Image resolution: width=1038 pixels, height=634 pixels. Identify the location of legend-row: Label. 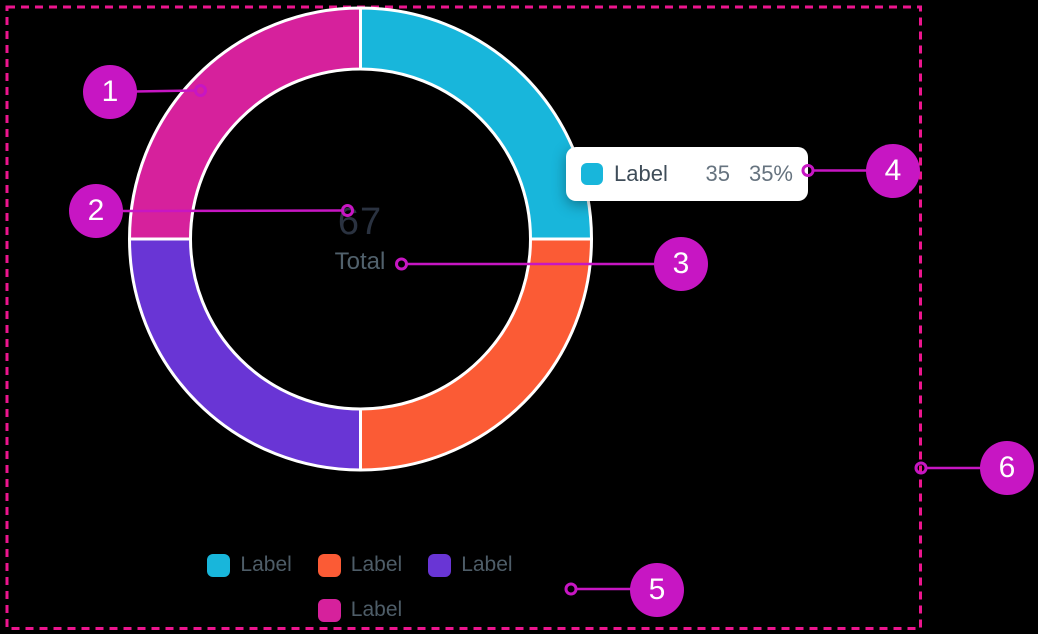
(360, 610).